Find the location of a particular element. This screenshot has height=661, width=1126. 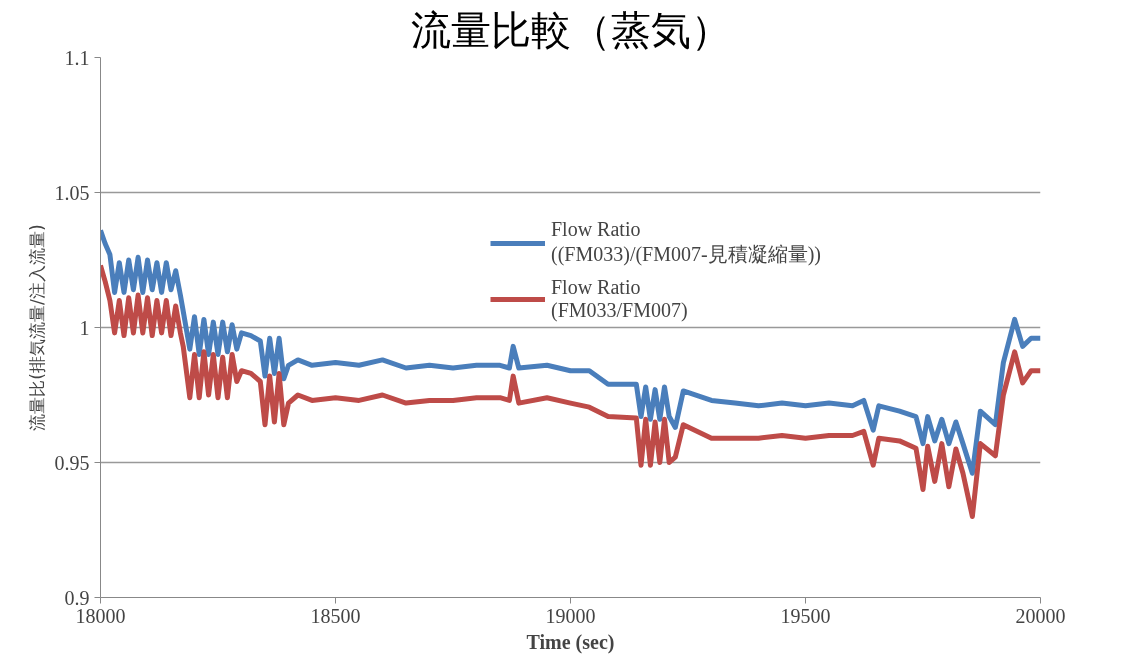

y-tick-label: 1.1 is located at coordinates (77, 57).